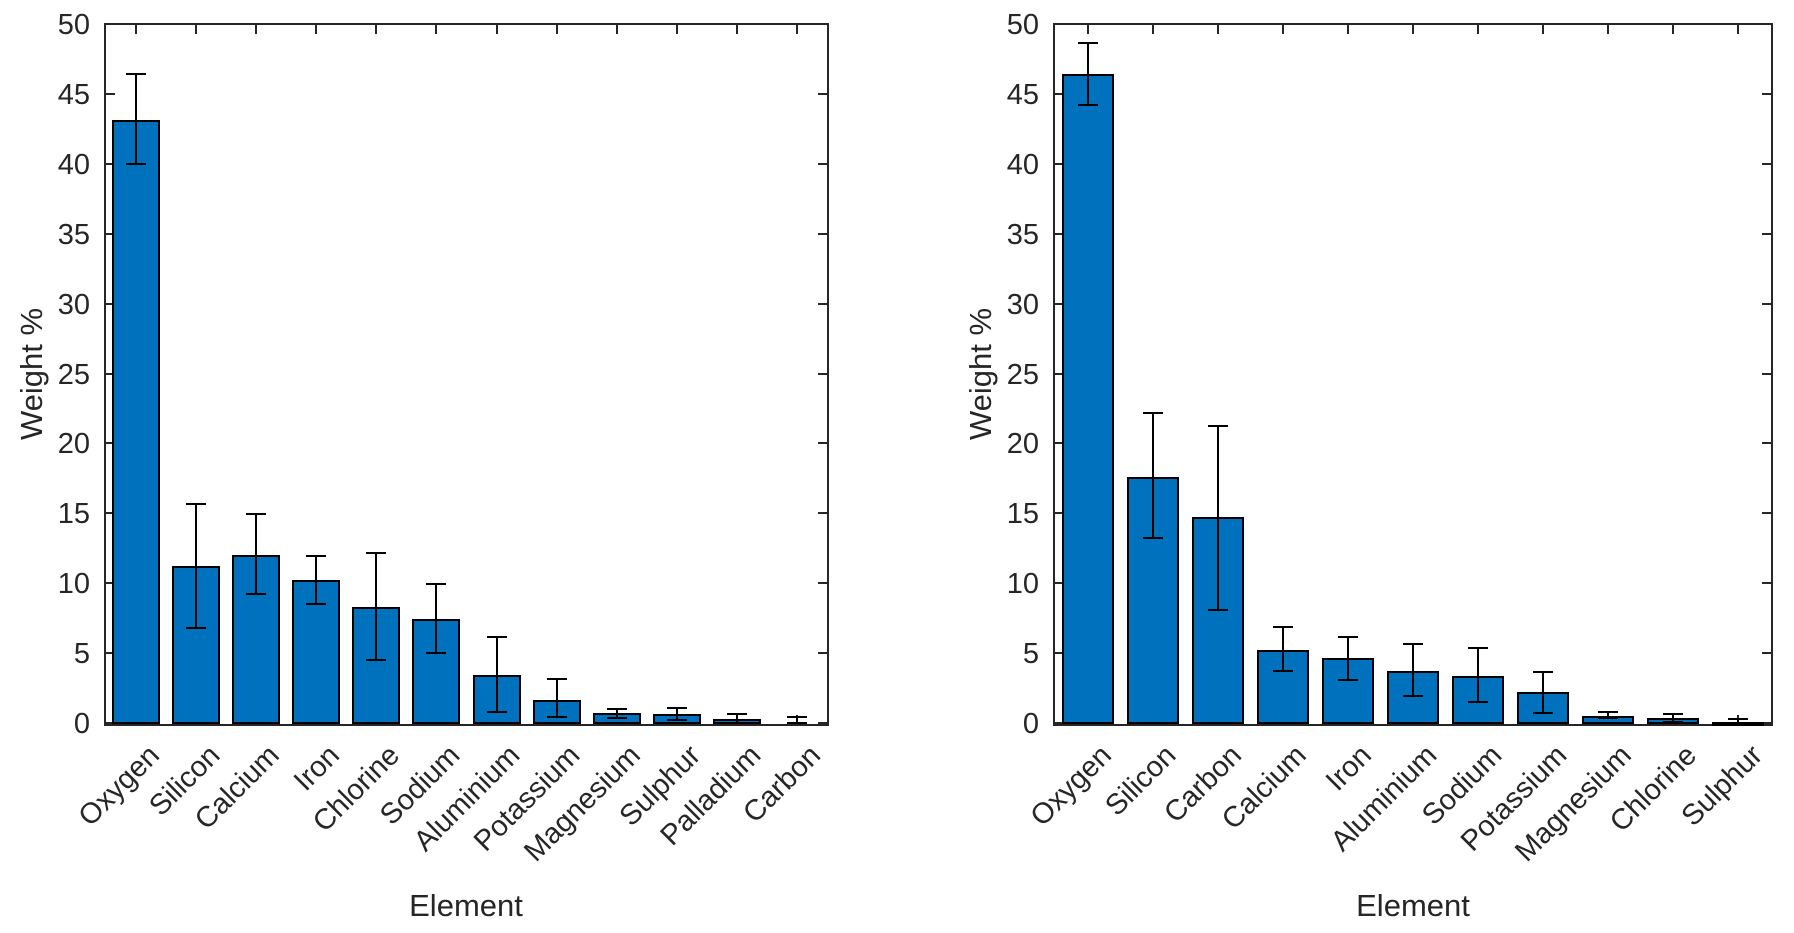  What do you see at coordinates (1348, 768) in the screenshot?
I see `x-tick-label: Iron` at bounding box center [1348, 768].